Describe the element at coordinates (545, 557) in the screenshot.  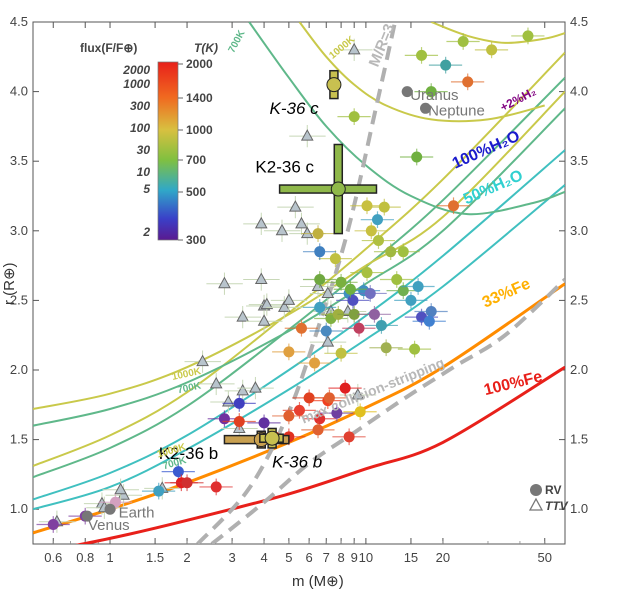
I see `x-tick-label: 50` at that location.